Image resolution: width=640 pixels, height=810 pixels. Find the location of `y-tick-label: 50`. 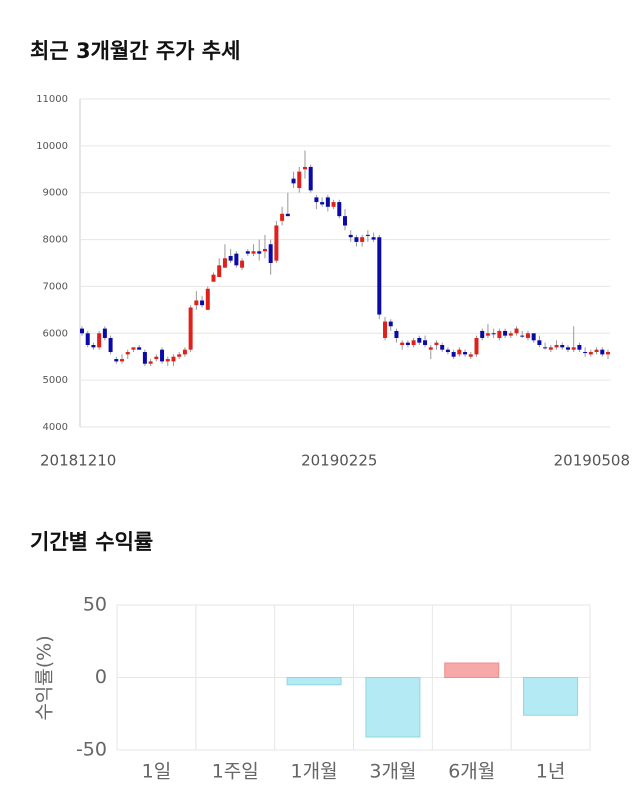

y-tick-label: 50 is located at coordinates (95, 605).